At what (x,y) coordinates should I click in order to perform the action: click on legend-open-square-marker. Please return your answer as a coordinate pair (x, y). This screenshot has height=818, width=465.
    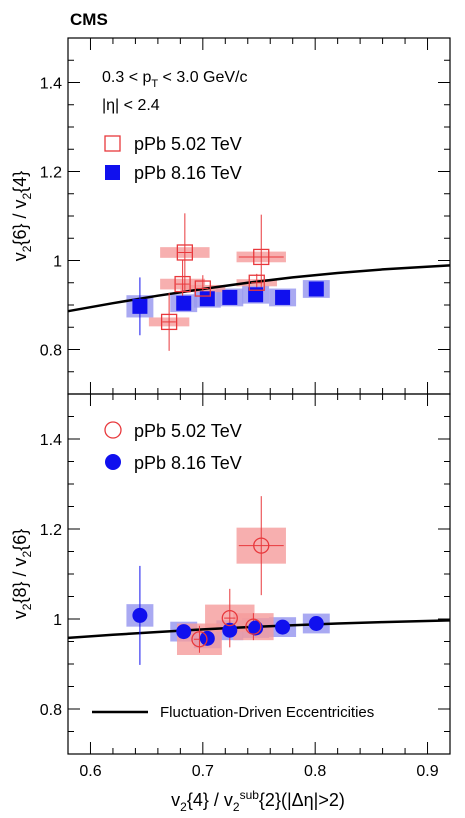
    Looking at the image, I should click on (112, 143).